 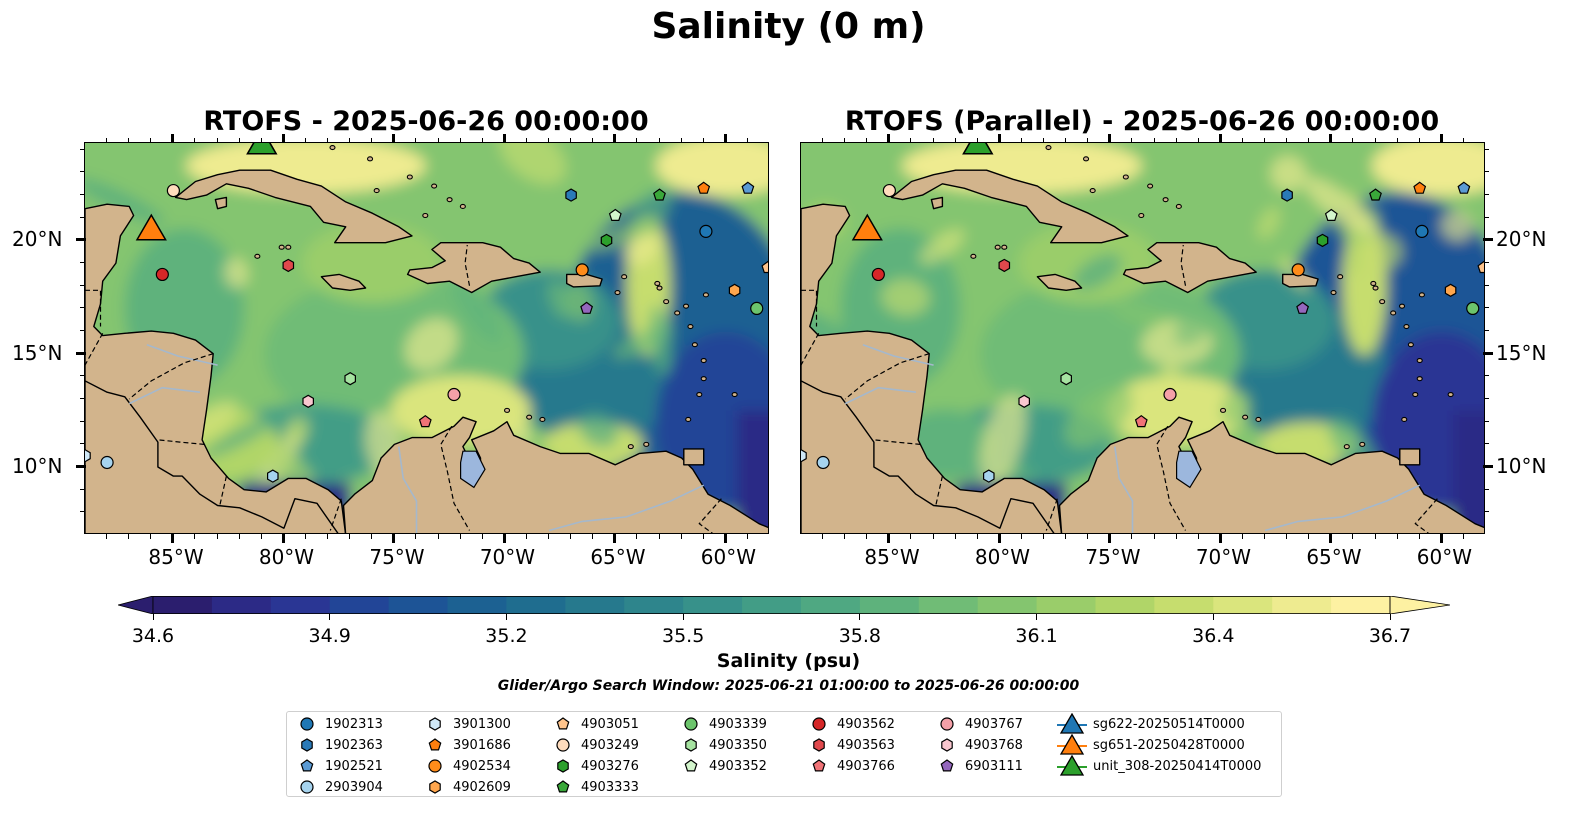 I want to click on lat-label-left: 15°N, so click(x=37, y=352).